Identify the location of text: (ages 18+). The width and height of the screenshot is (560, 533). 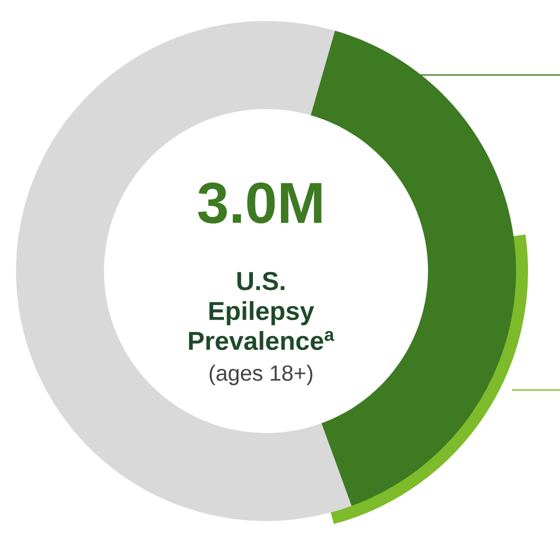
(261, 375).